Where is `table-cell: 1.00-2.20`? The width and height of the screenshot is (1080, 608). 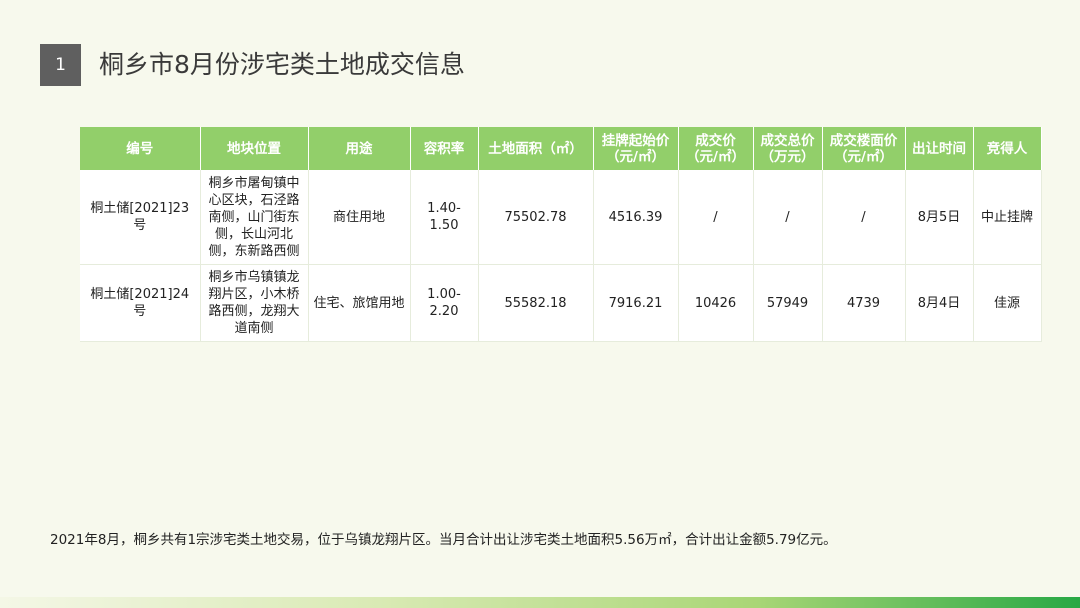 table-cell: 1.00-2.20 is located at coordinates (444, 303).